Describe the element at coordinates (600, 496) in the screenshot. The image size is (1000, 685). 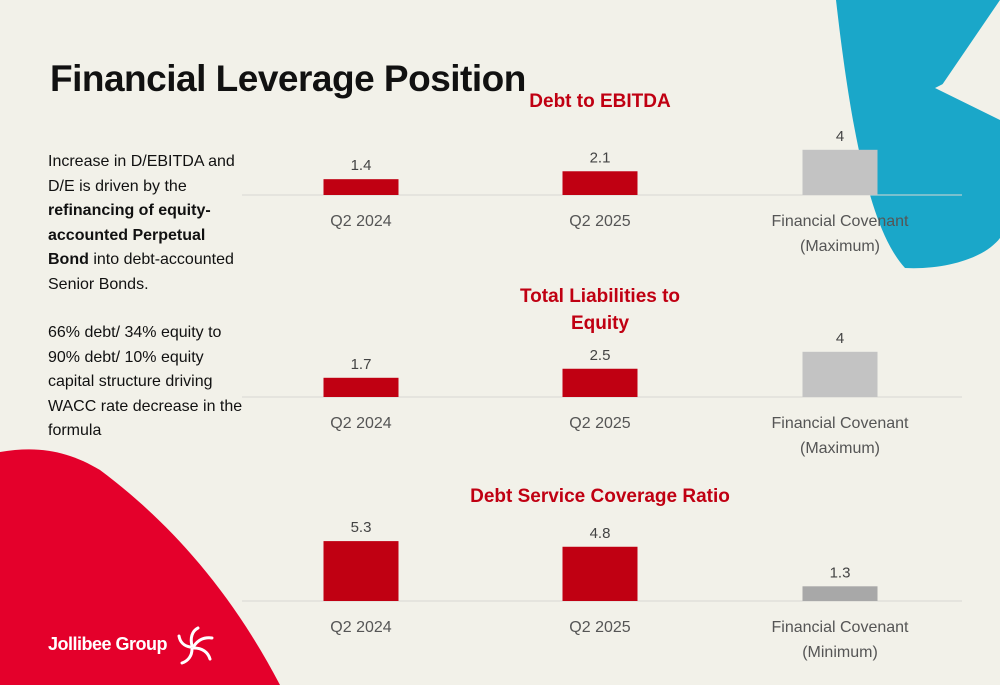
I see `chart-title-debt-service-coverage: Debt Service Coverage Ratio` at that location.